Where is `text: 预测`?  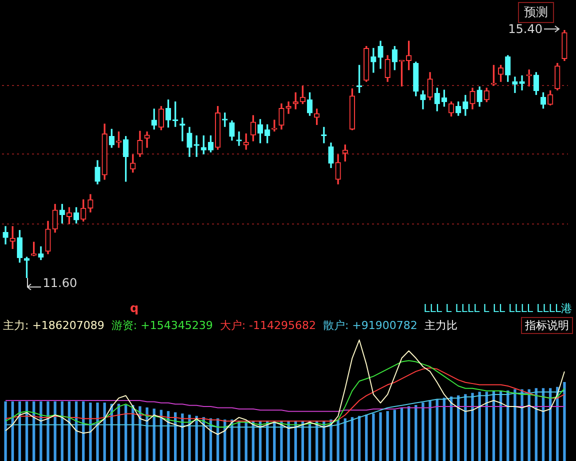
text: 预测 is located at coordinates (536, 12).